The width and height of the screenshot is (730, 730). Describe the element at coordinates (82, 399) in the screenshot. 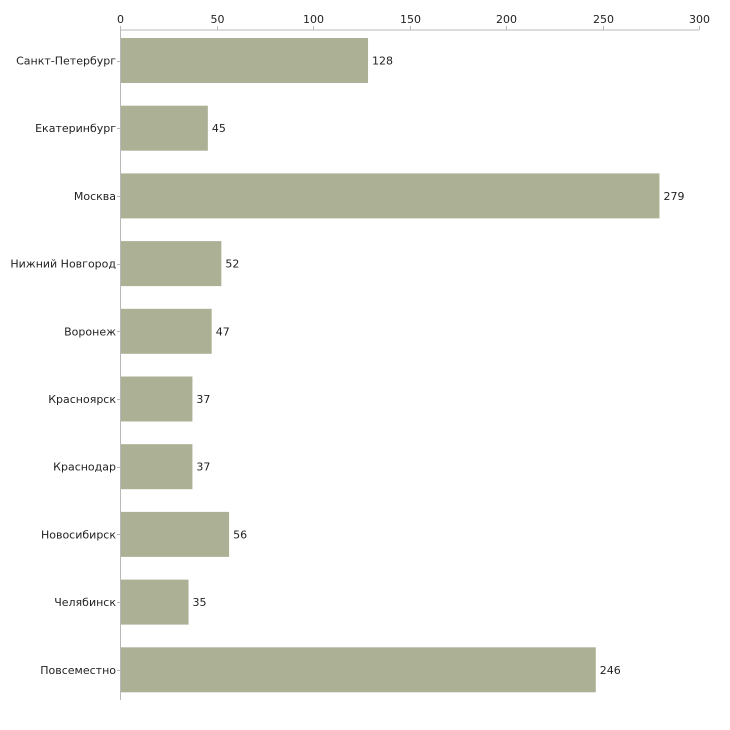

I see `category-label: Красноярск` at that location.